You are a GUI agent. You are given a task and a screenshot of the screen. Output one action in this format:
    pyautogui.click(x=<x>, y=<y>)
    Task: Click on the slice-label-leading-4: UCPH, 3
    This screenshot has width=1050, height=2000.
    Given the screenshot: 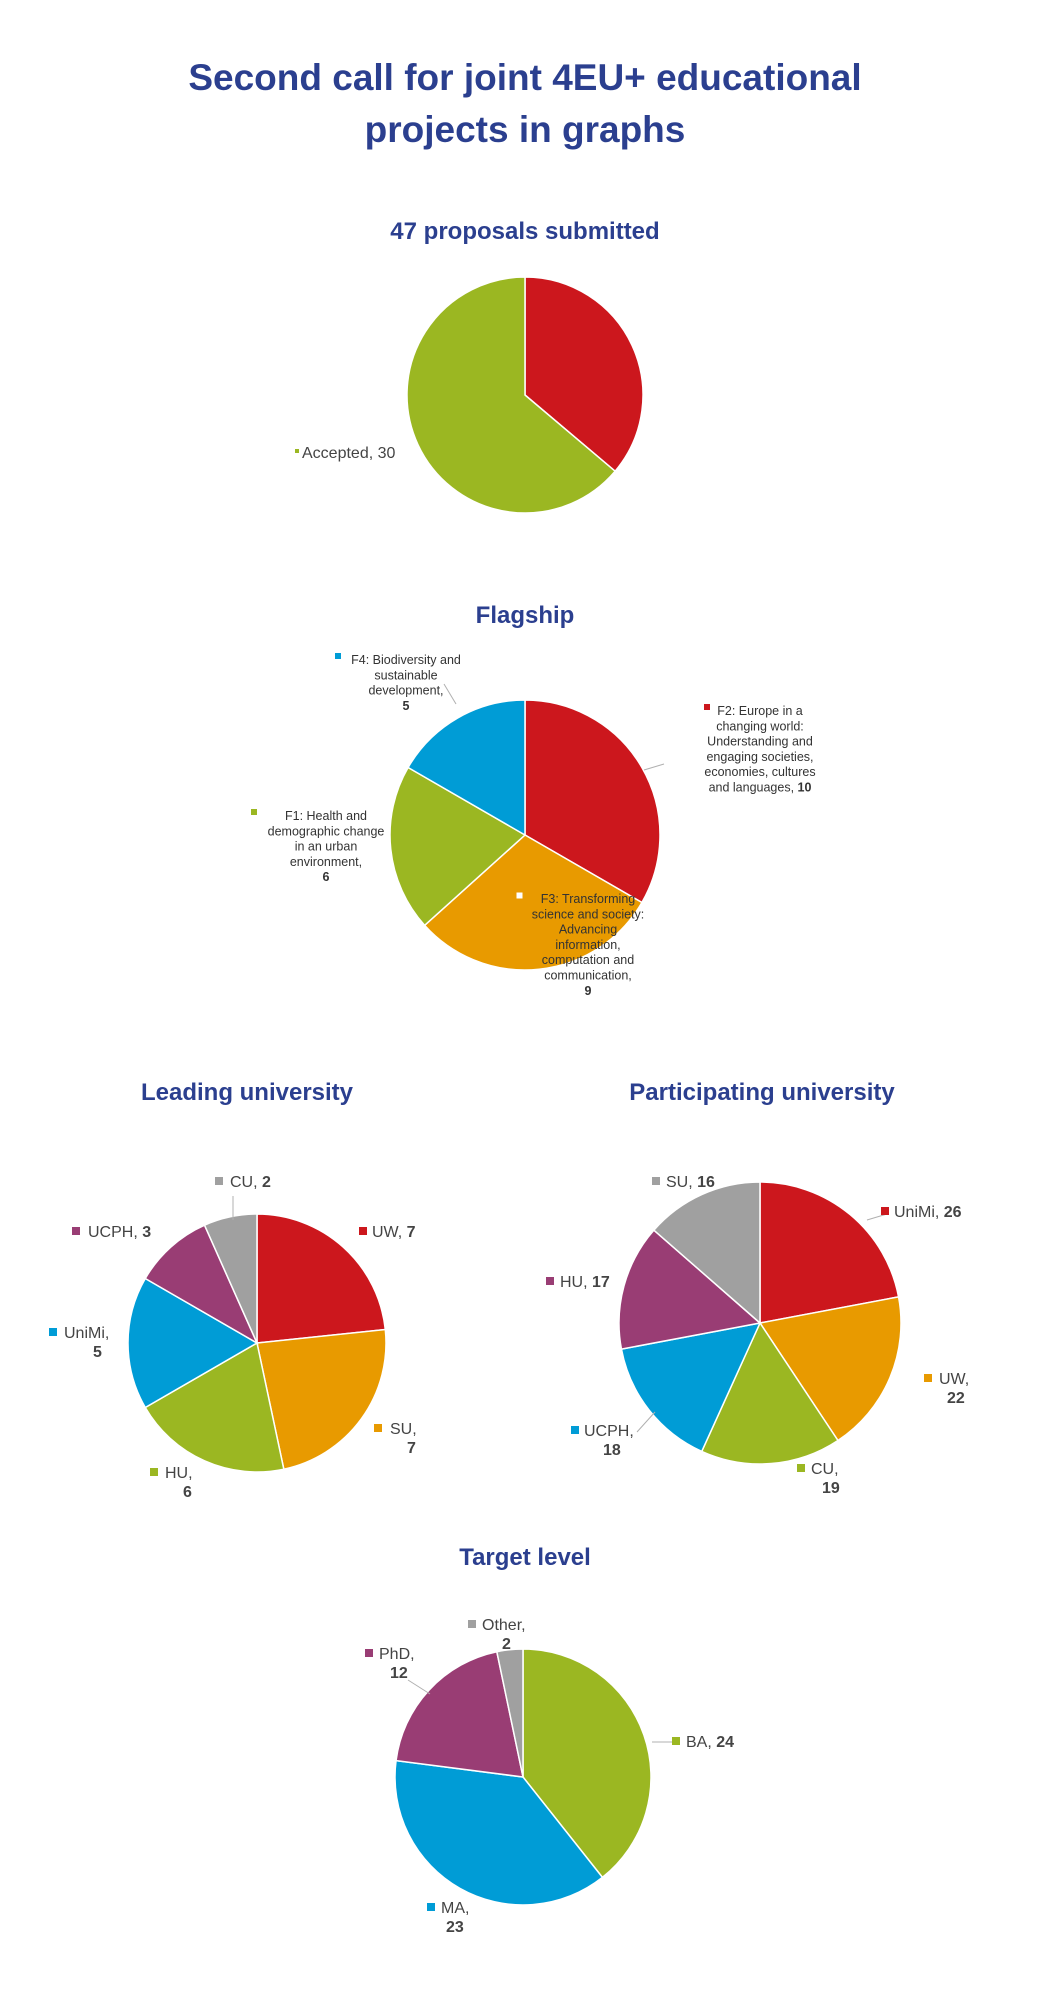 What is the action you would take?
    pyautogui.click(x=111, y=1232)
    